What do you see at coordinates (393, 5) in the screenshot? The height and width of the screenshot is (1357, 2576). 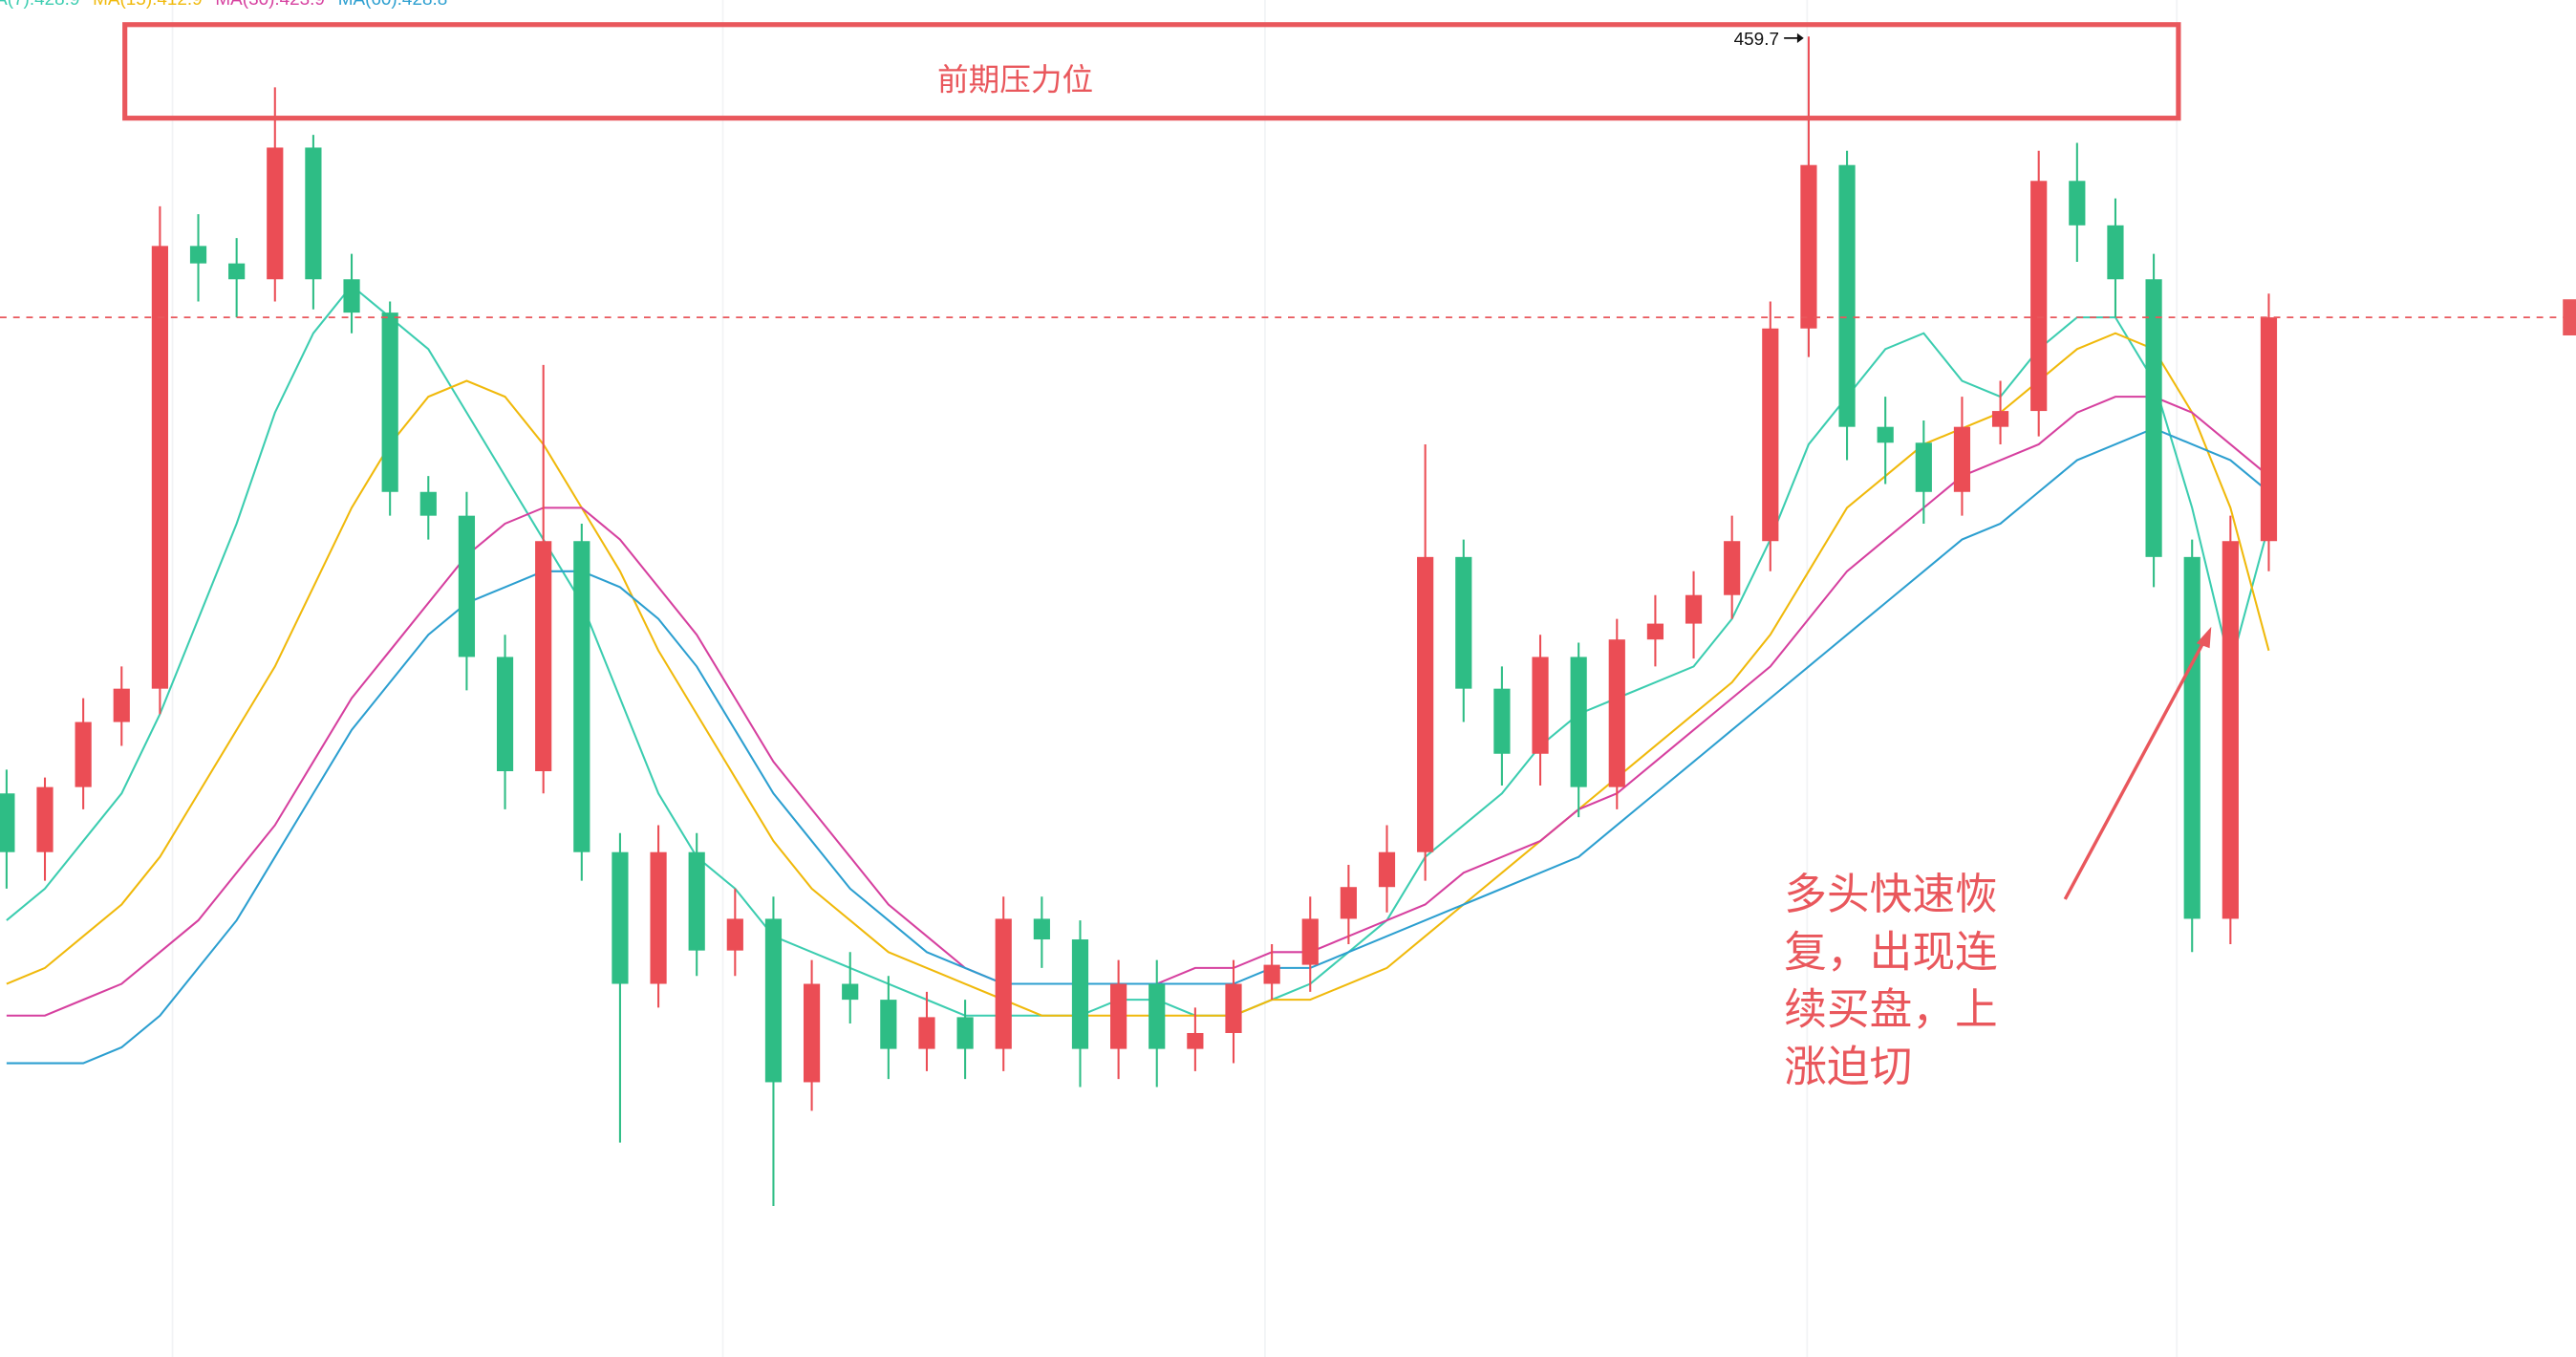 I see `legend-entry: MA(60):428.8` at bounding box center [393, 5].